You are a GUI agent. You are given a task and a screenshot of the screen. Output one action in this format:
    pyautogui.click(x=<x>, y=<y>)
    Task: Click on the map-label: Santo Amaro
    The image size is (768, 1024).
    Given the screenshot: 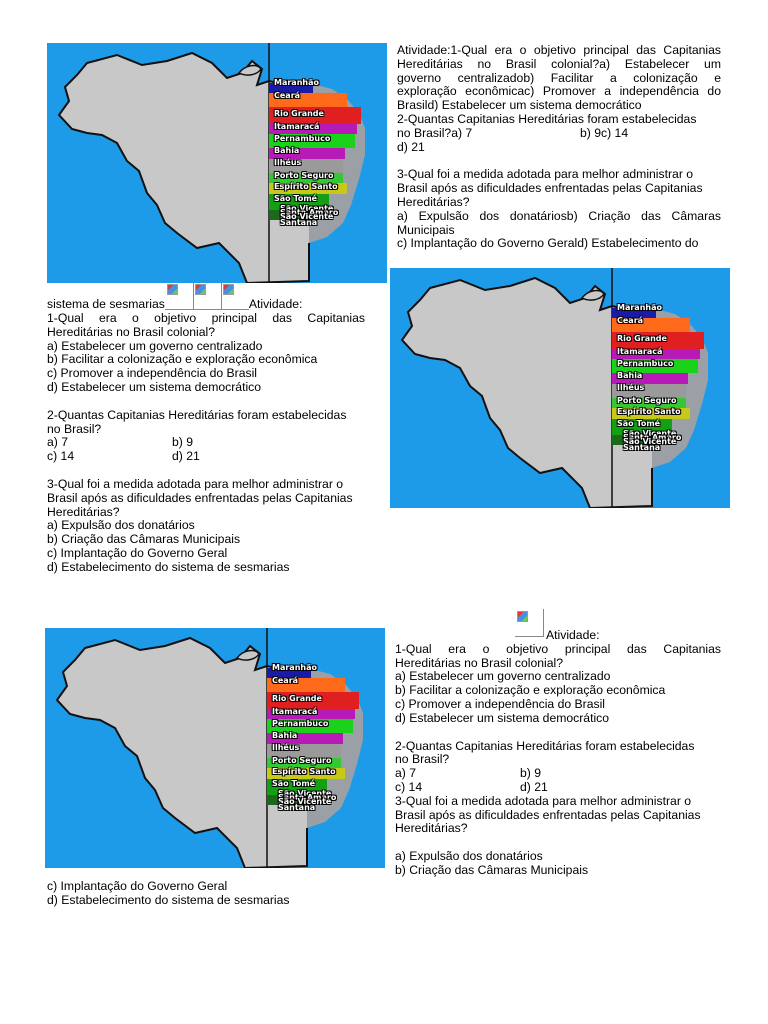 What is the action you would take?
    pyautogui.click(x=307, y=797)
    